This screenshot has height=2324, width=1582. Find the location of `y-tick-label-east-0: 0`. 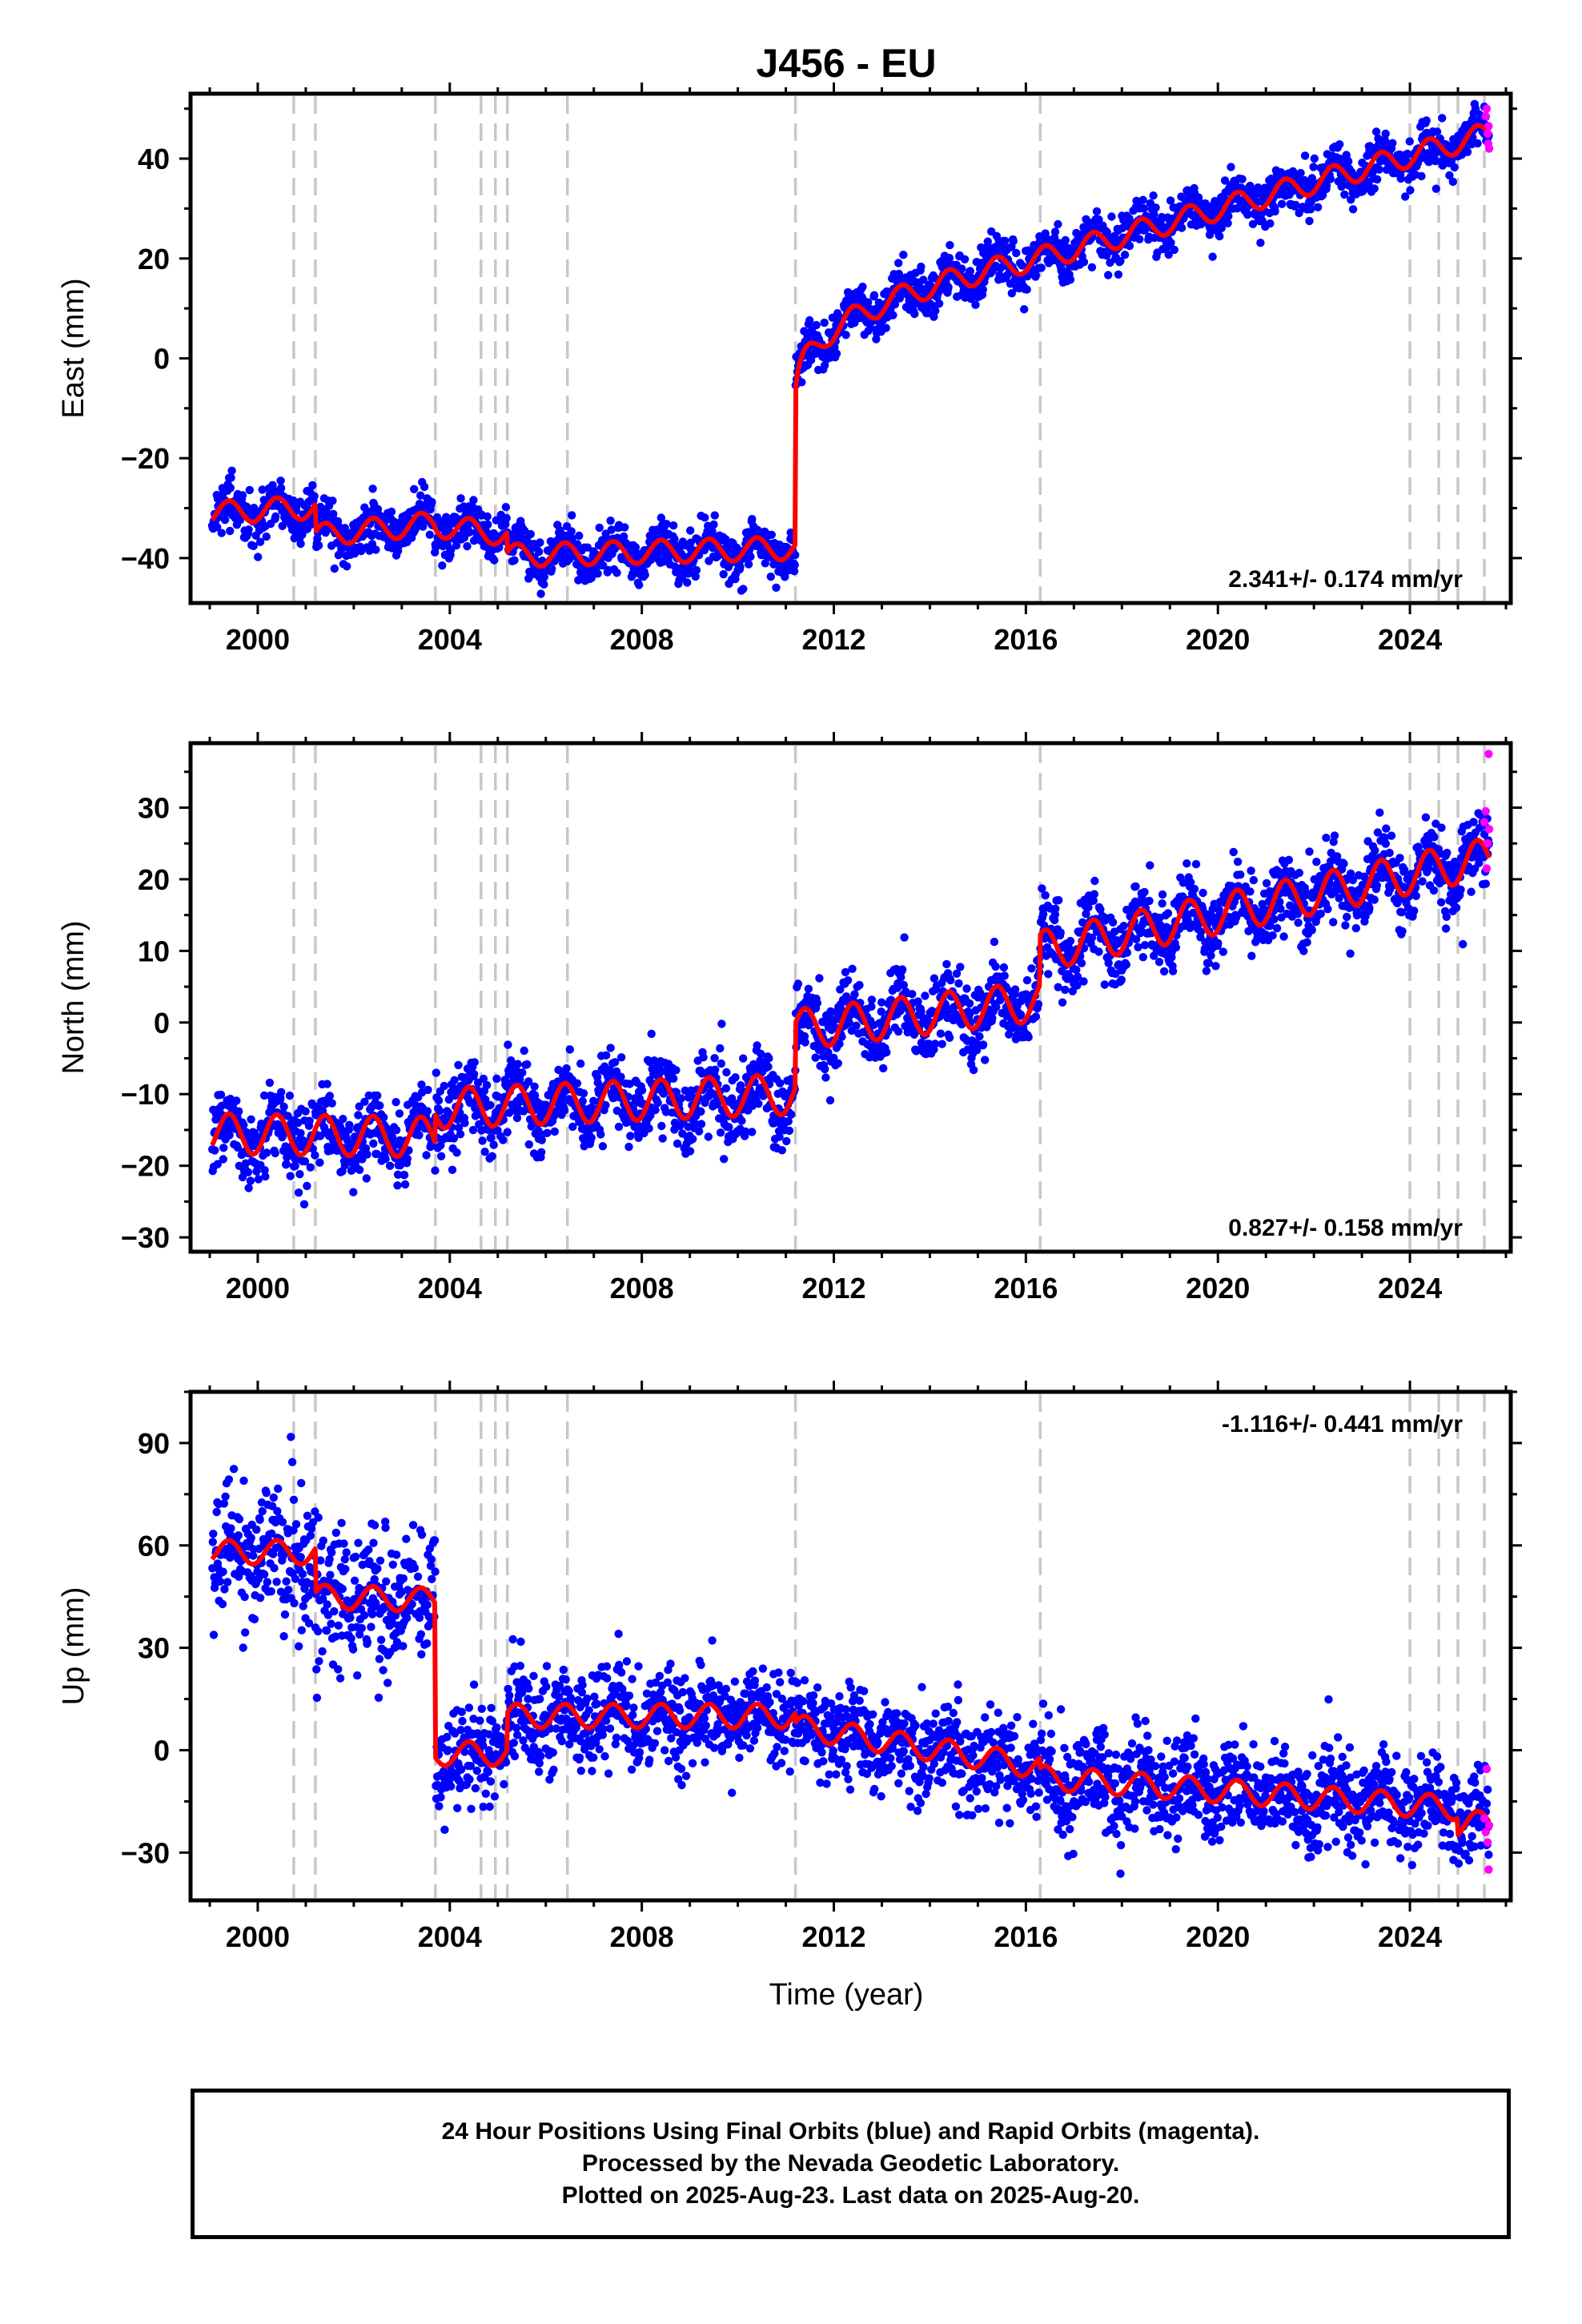

y-tick-label-east-0: 0 is located at coordinates (162, 358).